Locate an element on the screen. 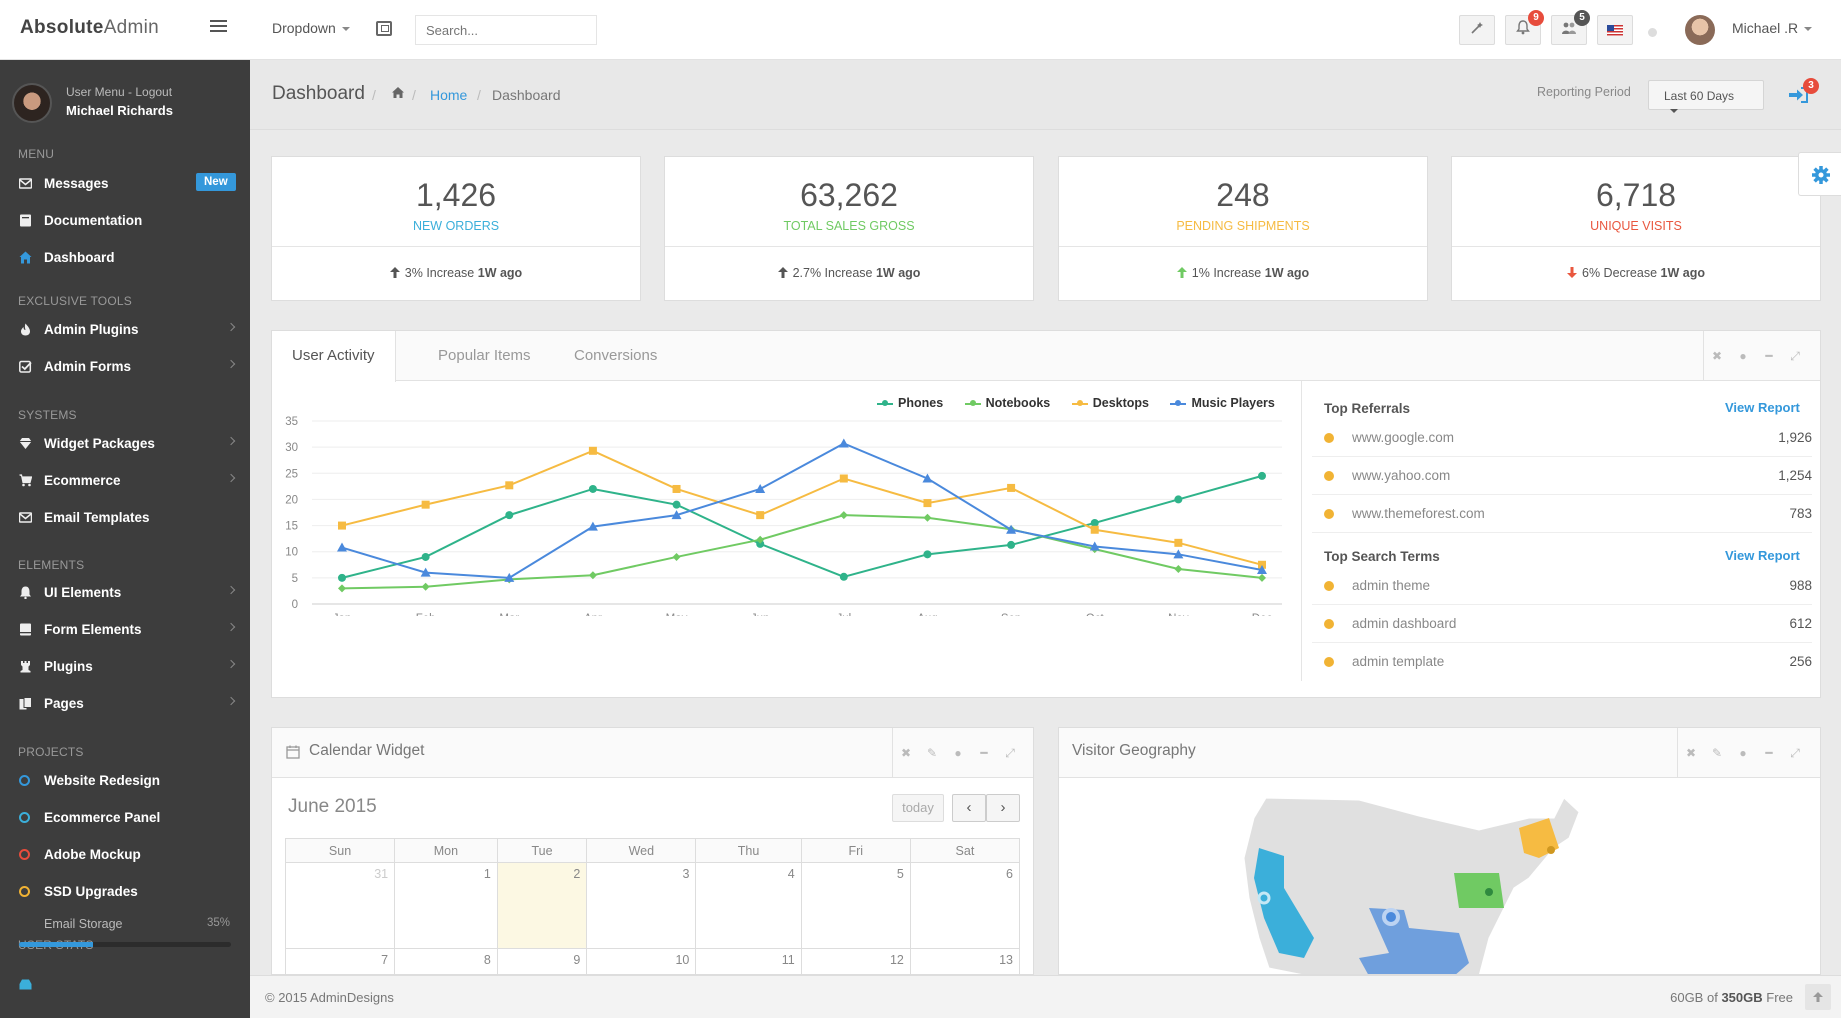 The image size is (1841, 1018). calendar-day: 3 is located at coordinates (641, 905).